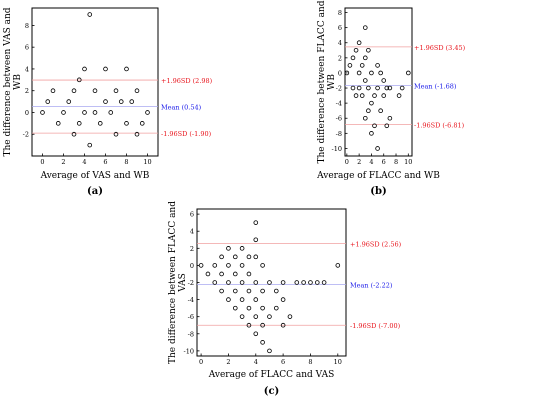 The height and width of the screenshot is (403, 550). I want to click on limit-label: +1.96SD (2.98), so click(187, 81).